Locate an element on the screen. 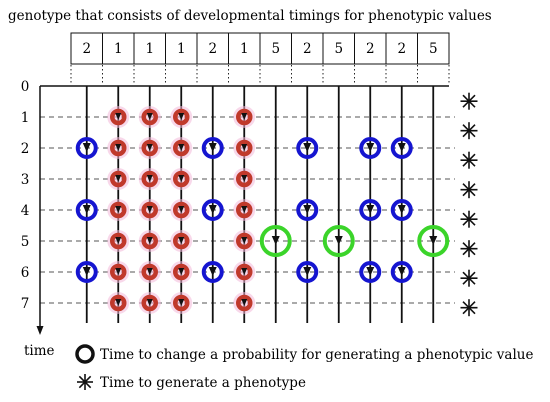  time-tick-label: 4 is located at coordinates (25, 211).